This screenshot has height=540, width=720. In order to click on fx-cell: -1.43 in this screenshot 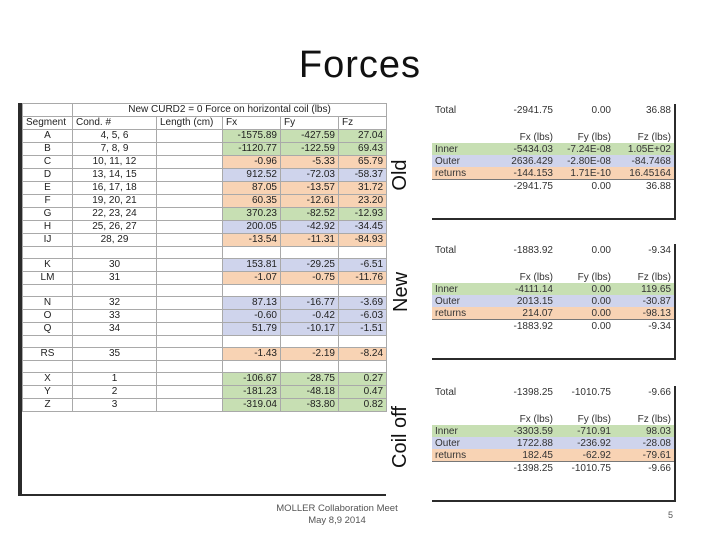, I will do `click(251, 354)`.